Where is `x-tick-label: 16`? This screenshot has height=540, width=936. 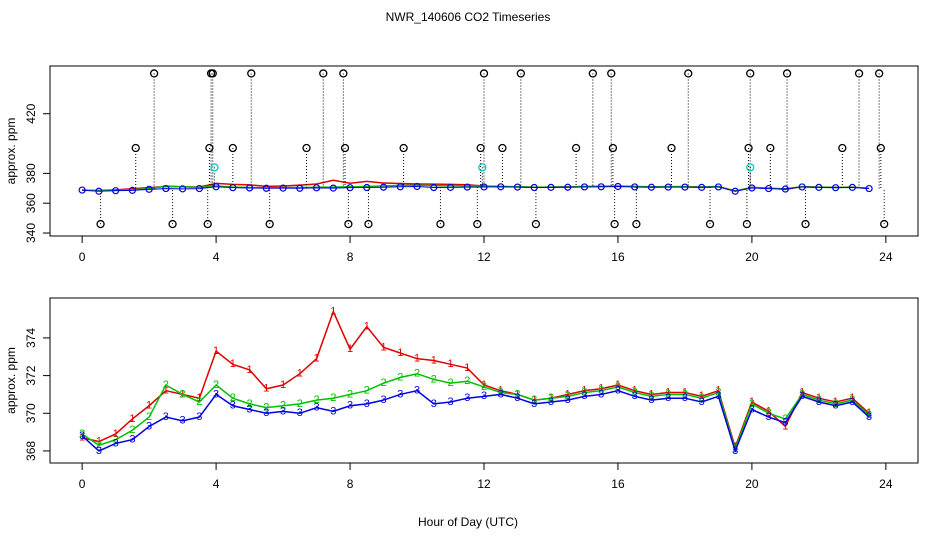 x-tick-label: 16 is located at coordinates (618, 257).